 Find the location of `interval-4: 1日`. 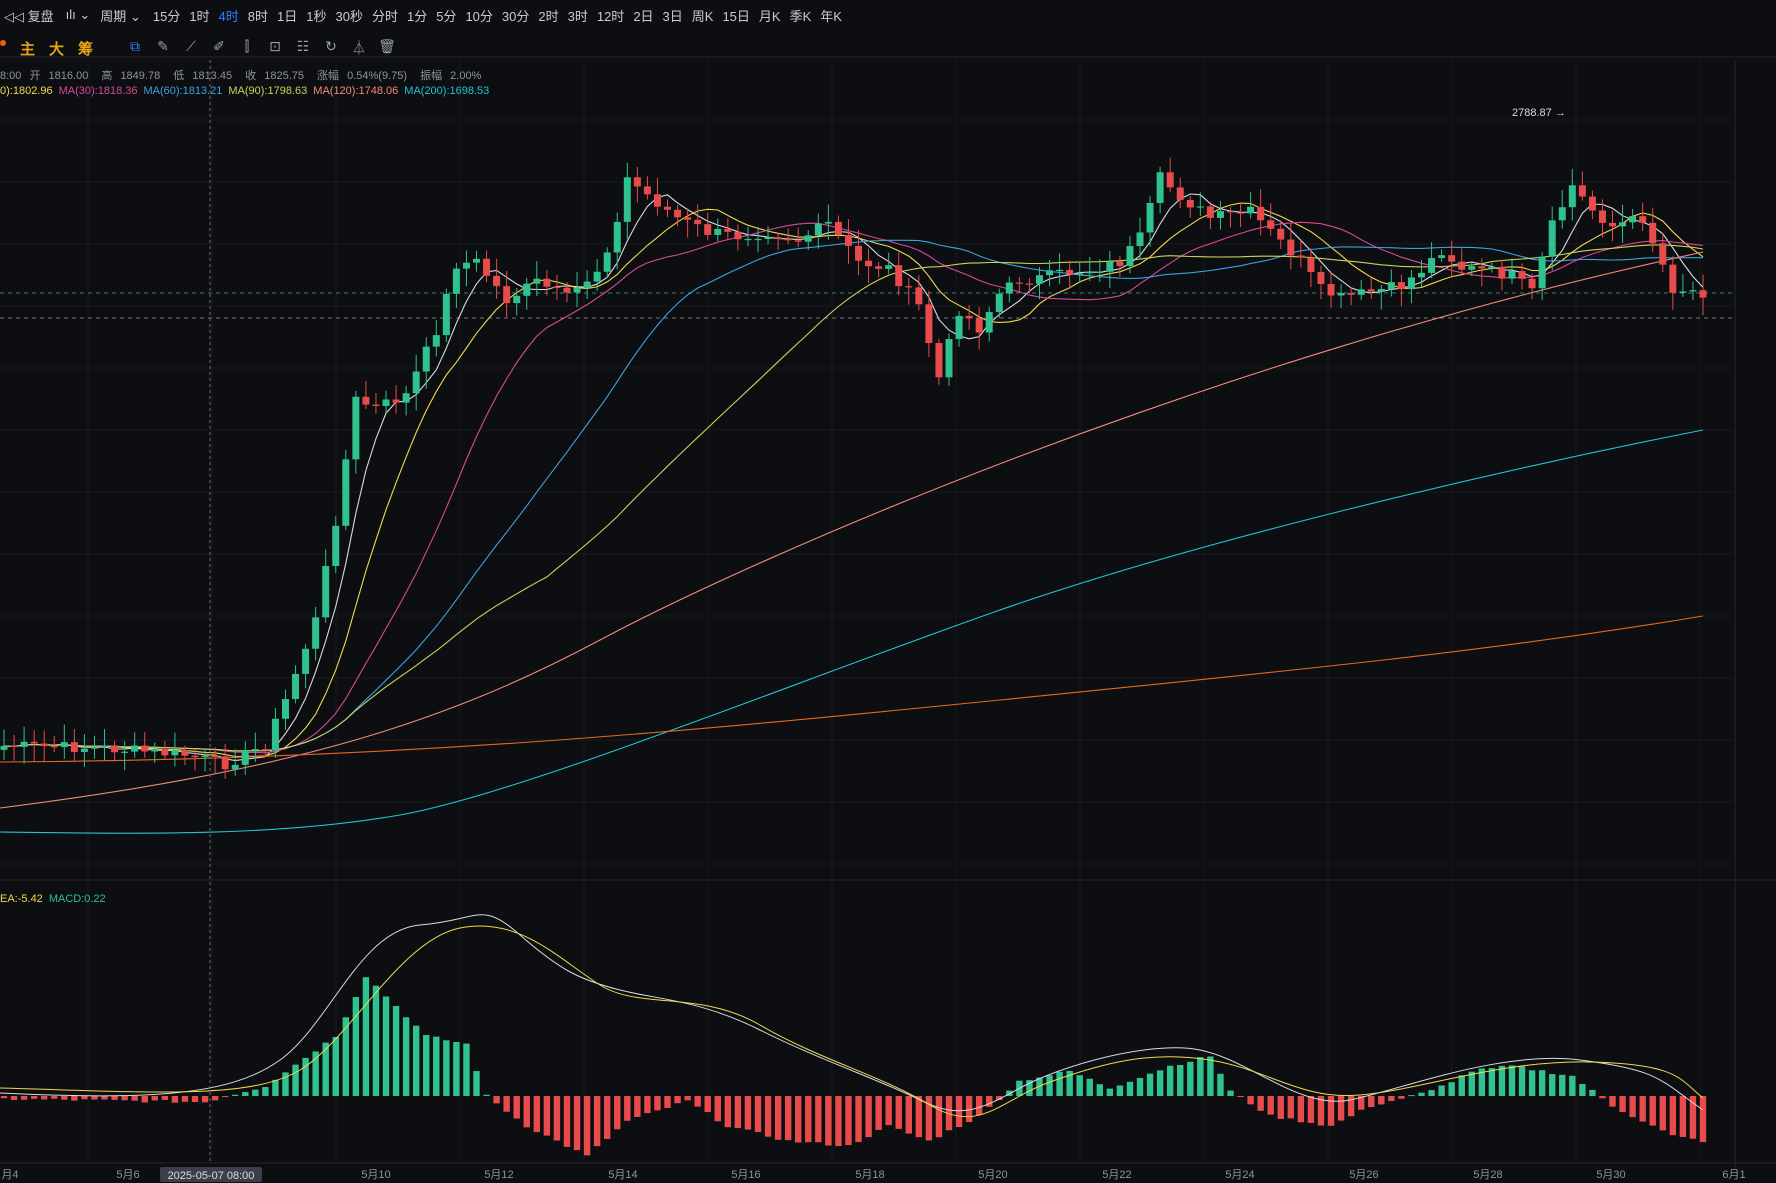

interval-4: 1日 is located at coordinates (287, 16).